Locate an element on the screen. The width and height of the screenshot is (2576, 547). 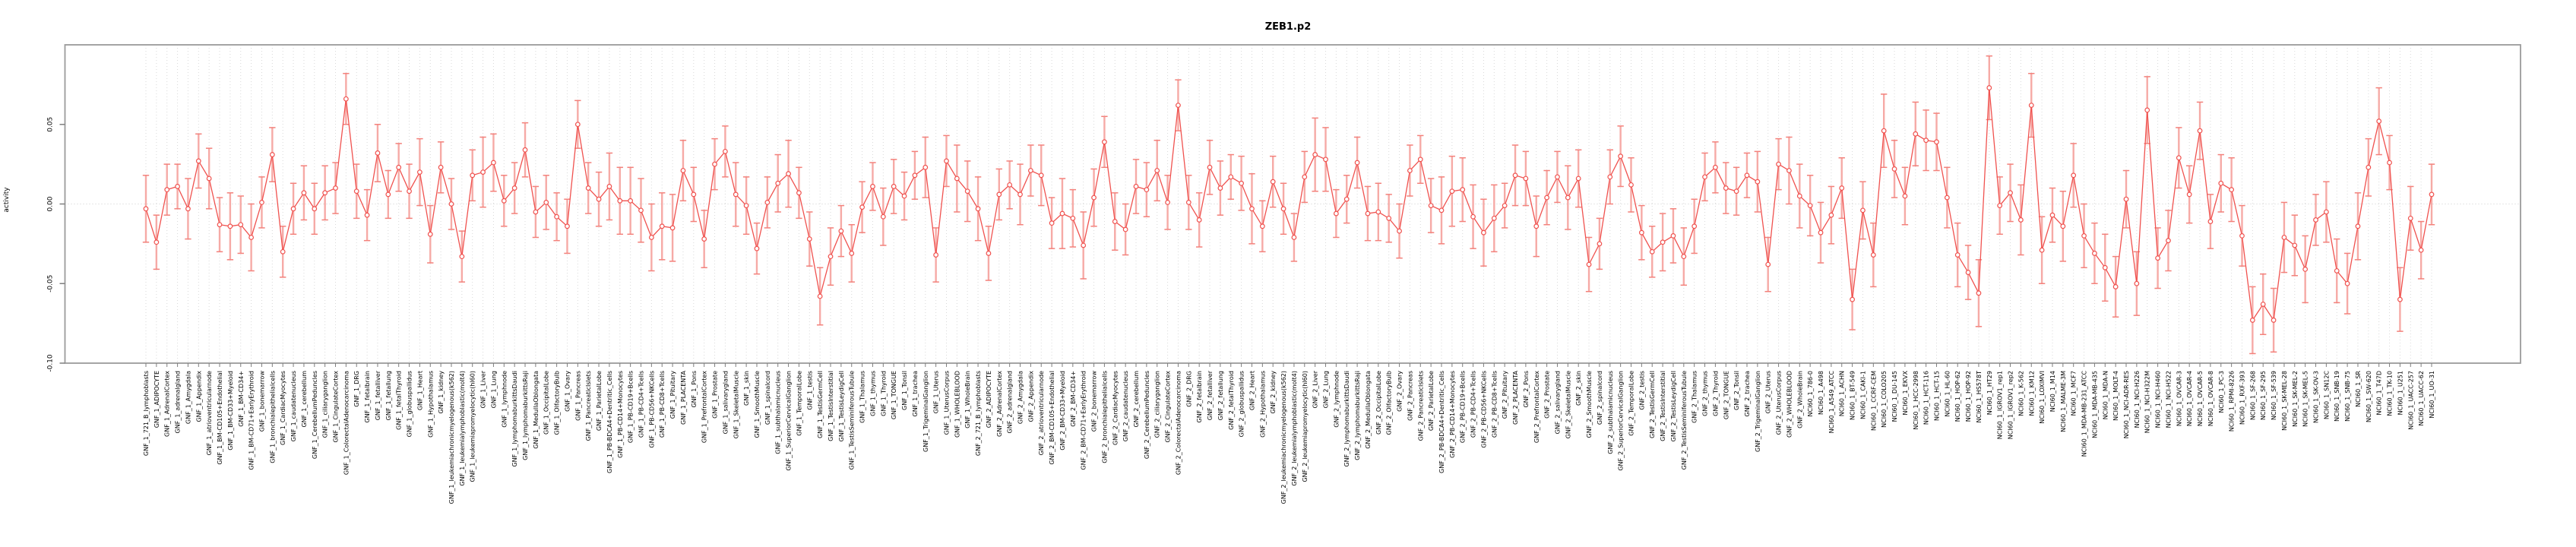
x-tick-label: GNF_2_Hypothalamus is located at coordinates (1262, 404).